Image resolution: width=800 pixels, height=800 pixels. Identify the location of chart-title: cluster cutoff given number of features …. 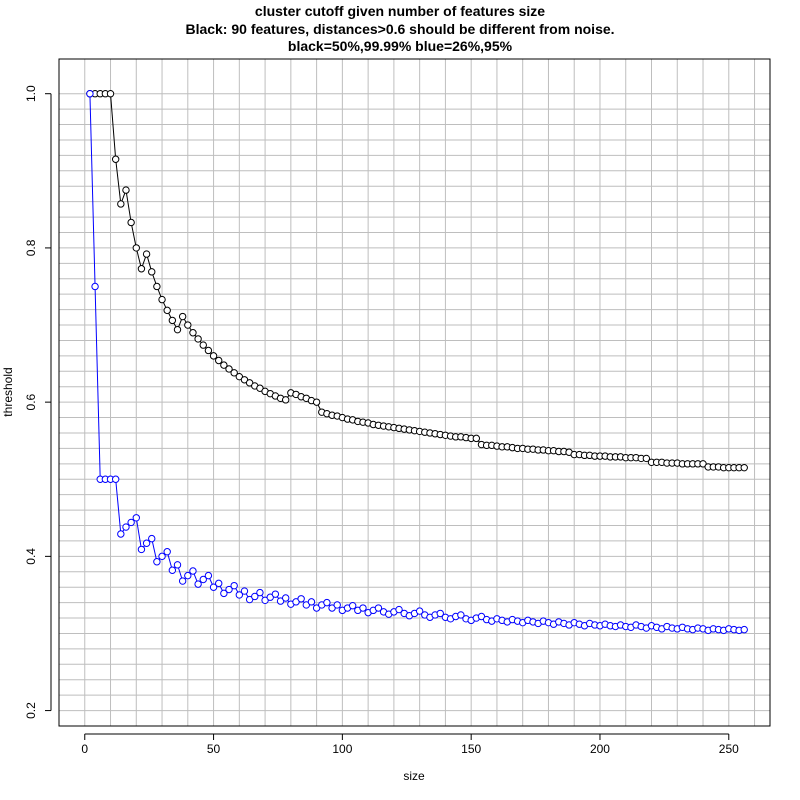
(400, 11).